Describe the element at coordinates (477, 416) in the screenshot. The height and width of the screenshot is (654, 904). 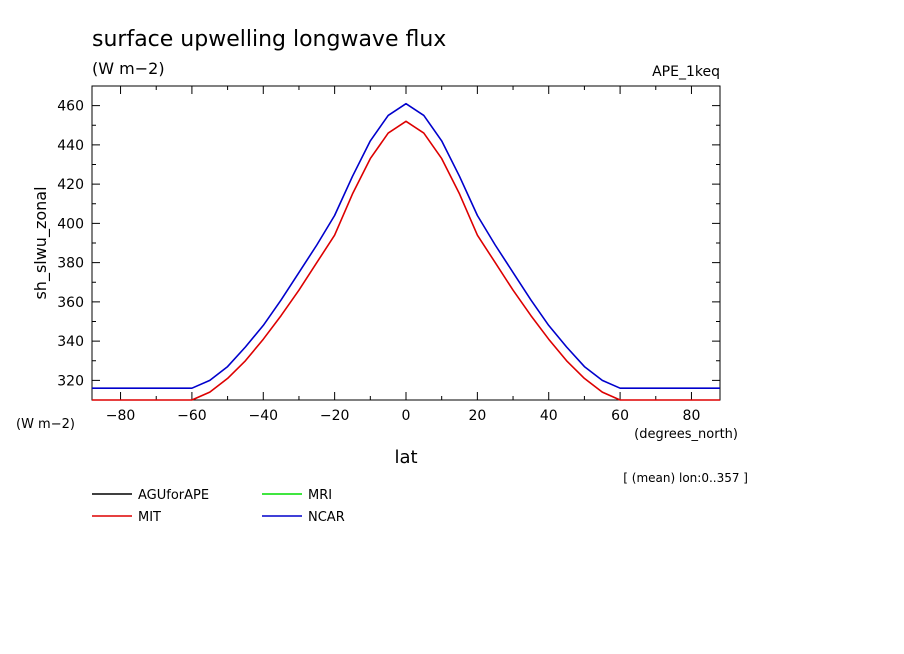
I see `x-tick-label: 20` at that location.